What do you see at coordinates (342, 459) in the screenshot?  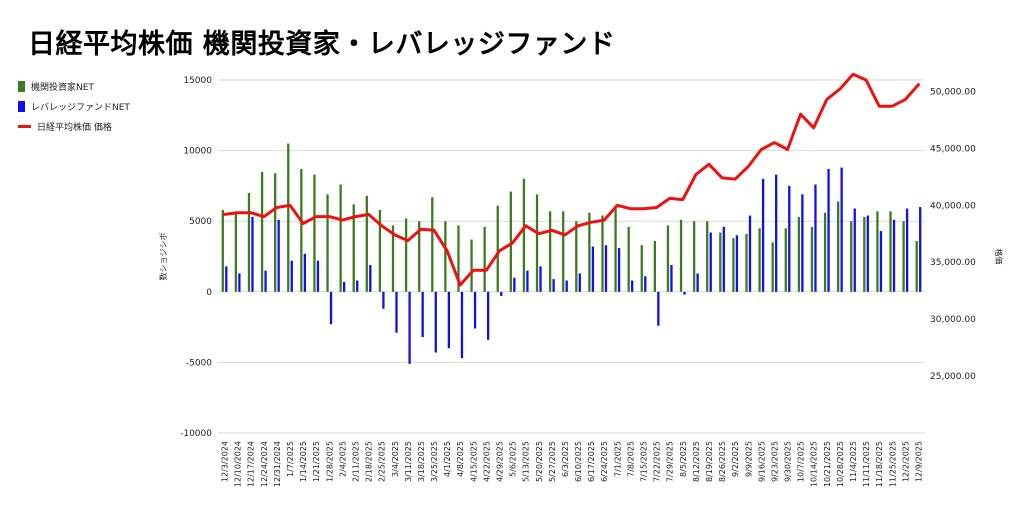 I see `x-tick-label: 2/4/2025` at bounding box center [342, 459].